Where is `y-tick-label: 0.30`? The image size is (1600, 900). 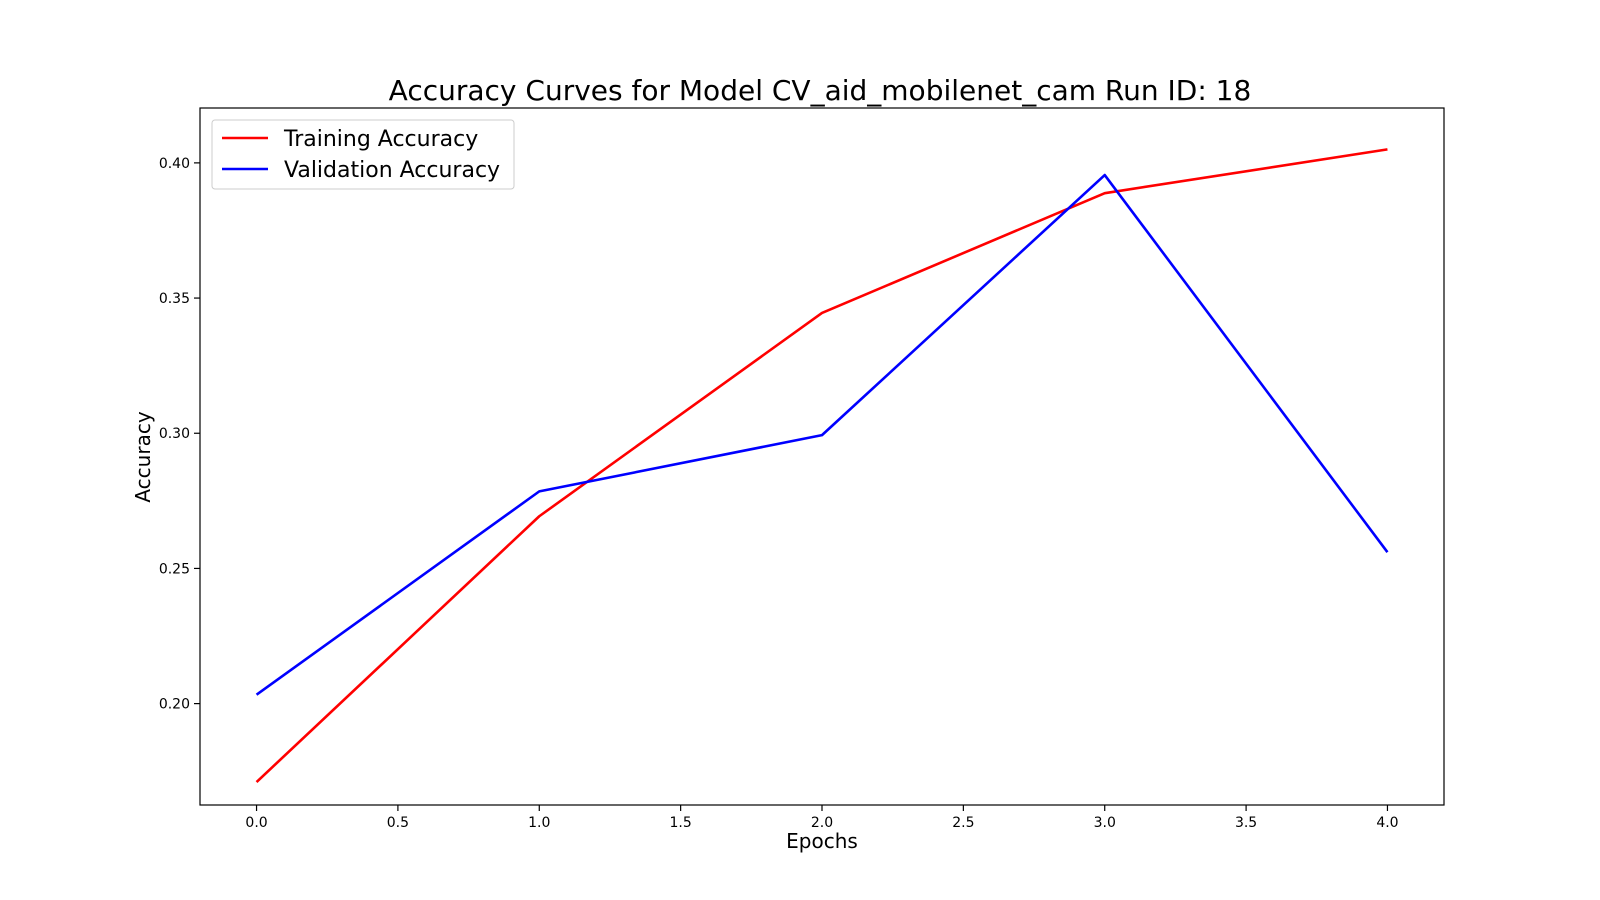 y-tick-label: 0.30 is located at coordinates (174, 434).